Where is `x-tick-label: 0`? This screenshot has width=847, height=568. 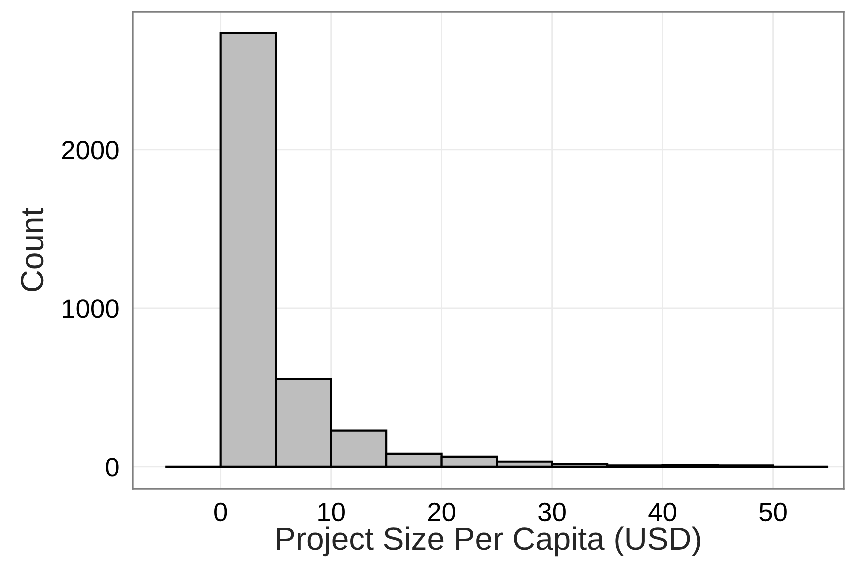
x-tick-label: 0 is located at coordinates (221, 512).